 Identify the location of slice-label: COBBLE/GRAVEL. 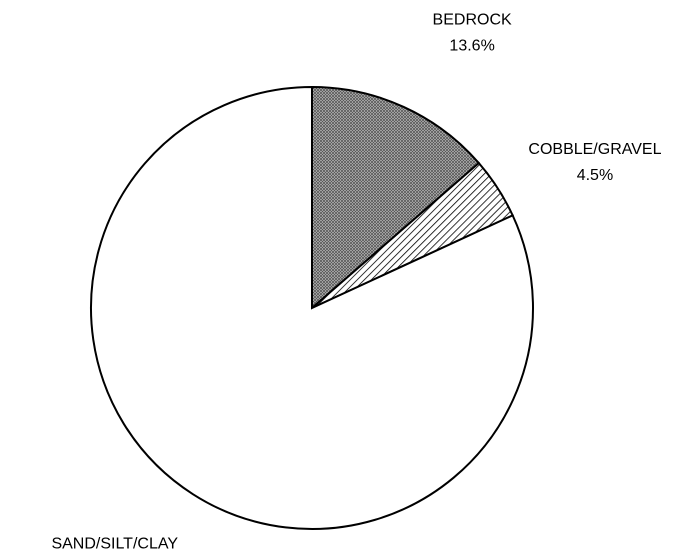
(594, 149).